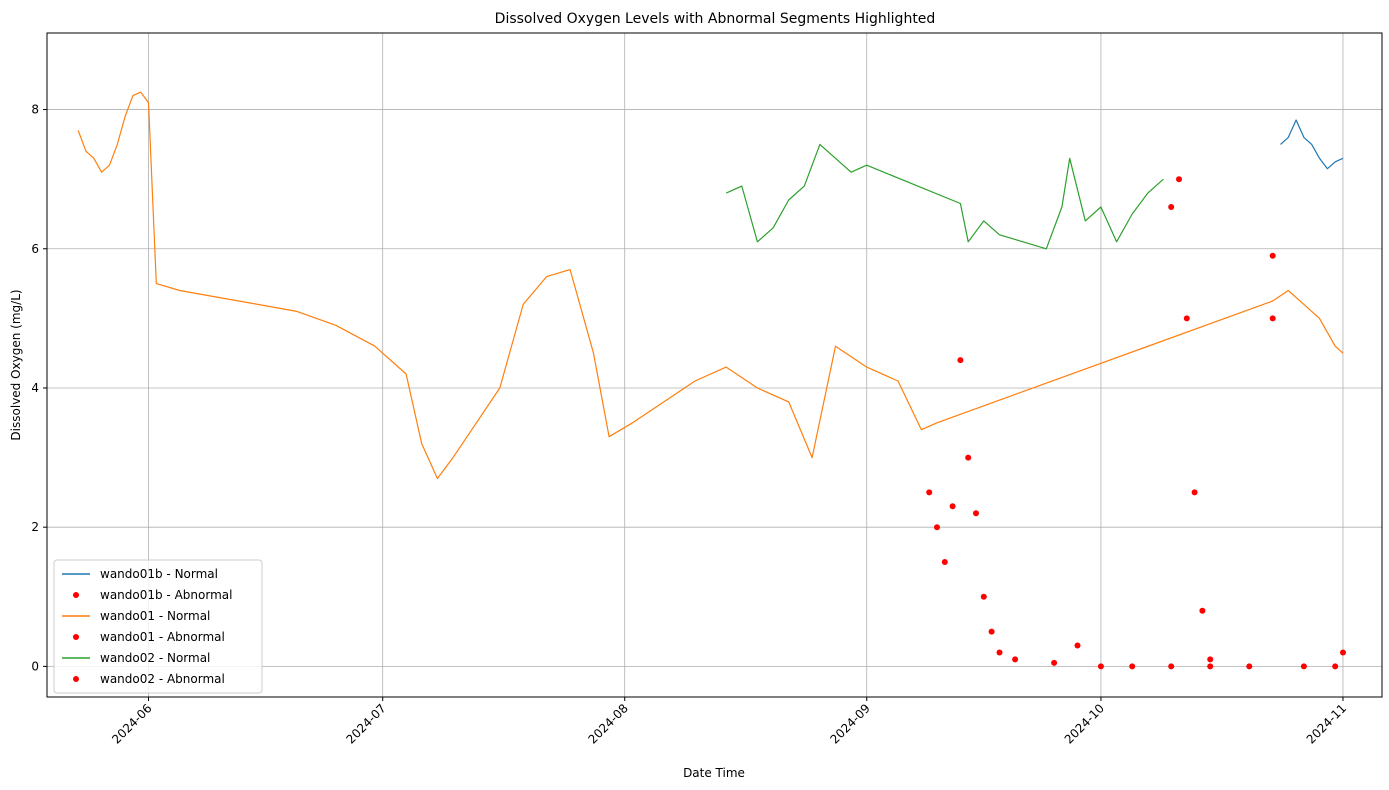 Image resolution: width=1389 pixels, height=790 pixels. Describe the element at coordinates (850, 723) in the screenshot. I see `x-tick-label: 2024-09` at that location.